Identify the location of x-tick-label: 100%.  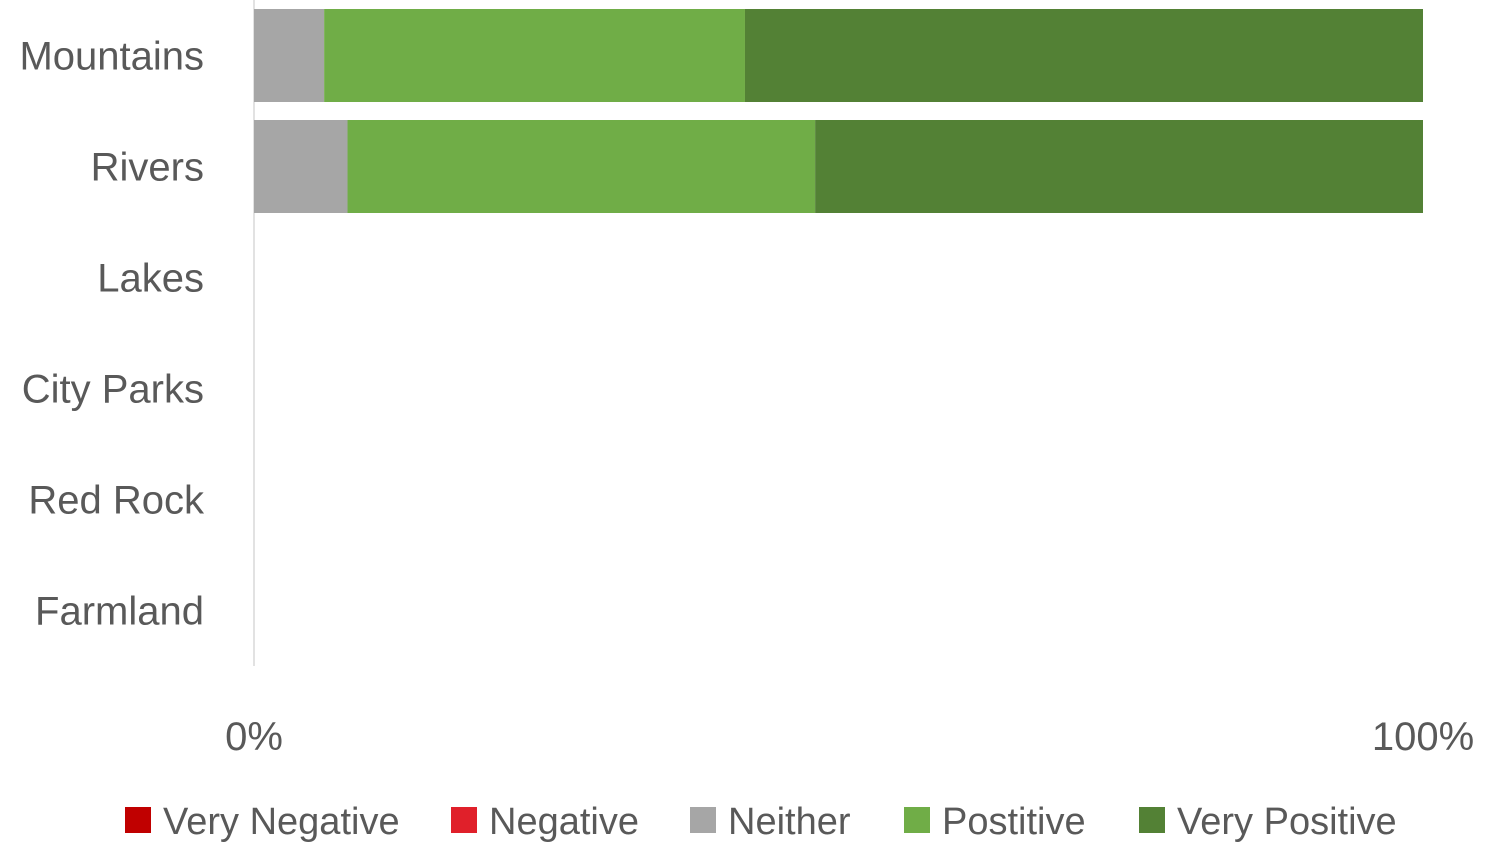
(1423, 737).